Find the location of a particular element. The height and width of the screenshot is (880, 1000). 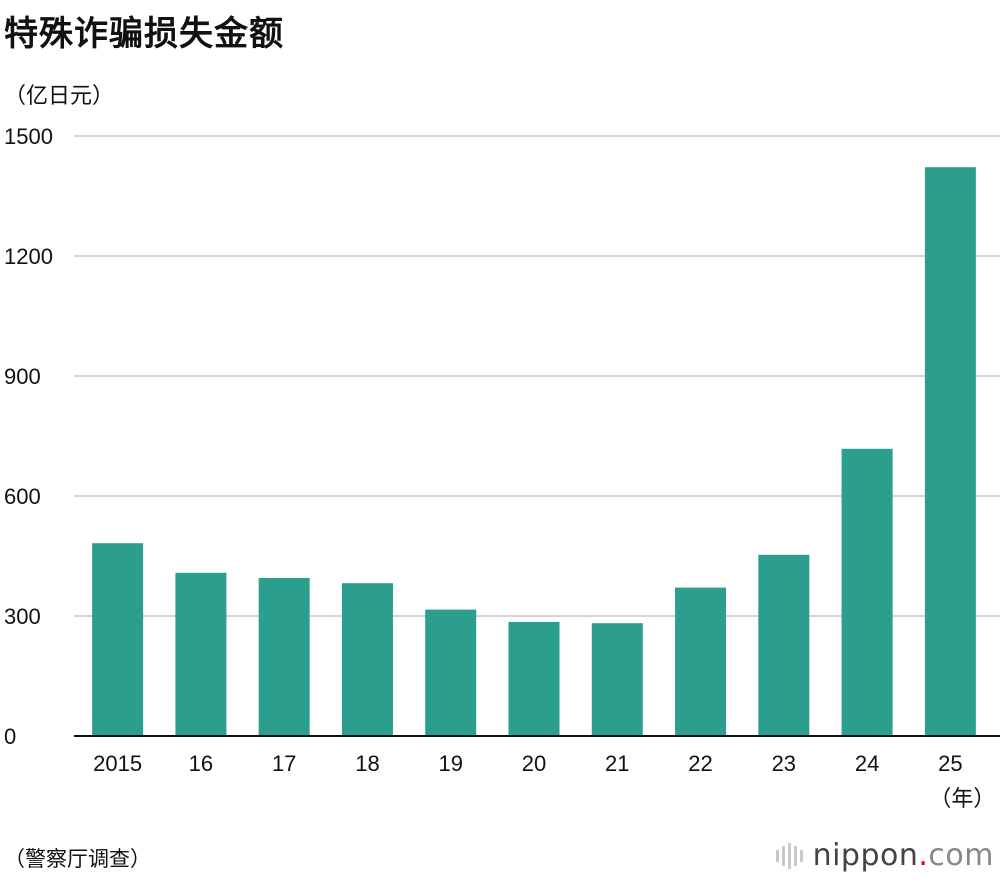

x-tick-label: 16 is located at coordinates (201, 763).